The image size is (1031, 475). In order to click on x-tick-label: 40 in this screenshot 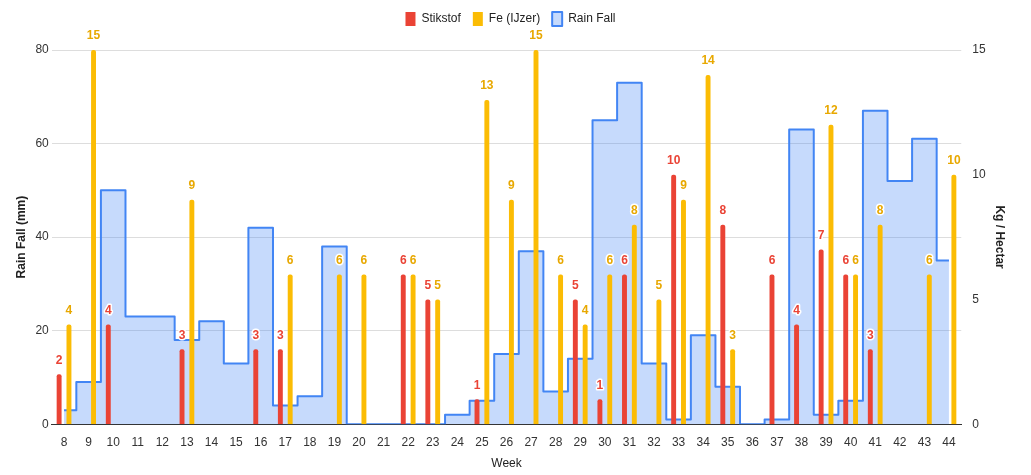, I will do `click(850, 441)`.